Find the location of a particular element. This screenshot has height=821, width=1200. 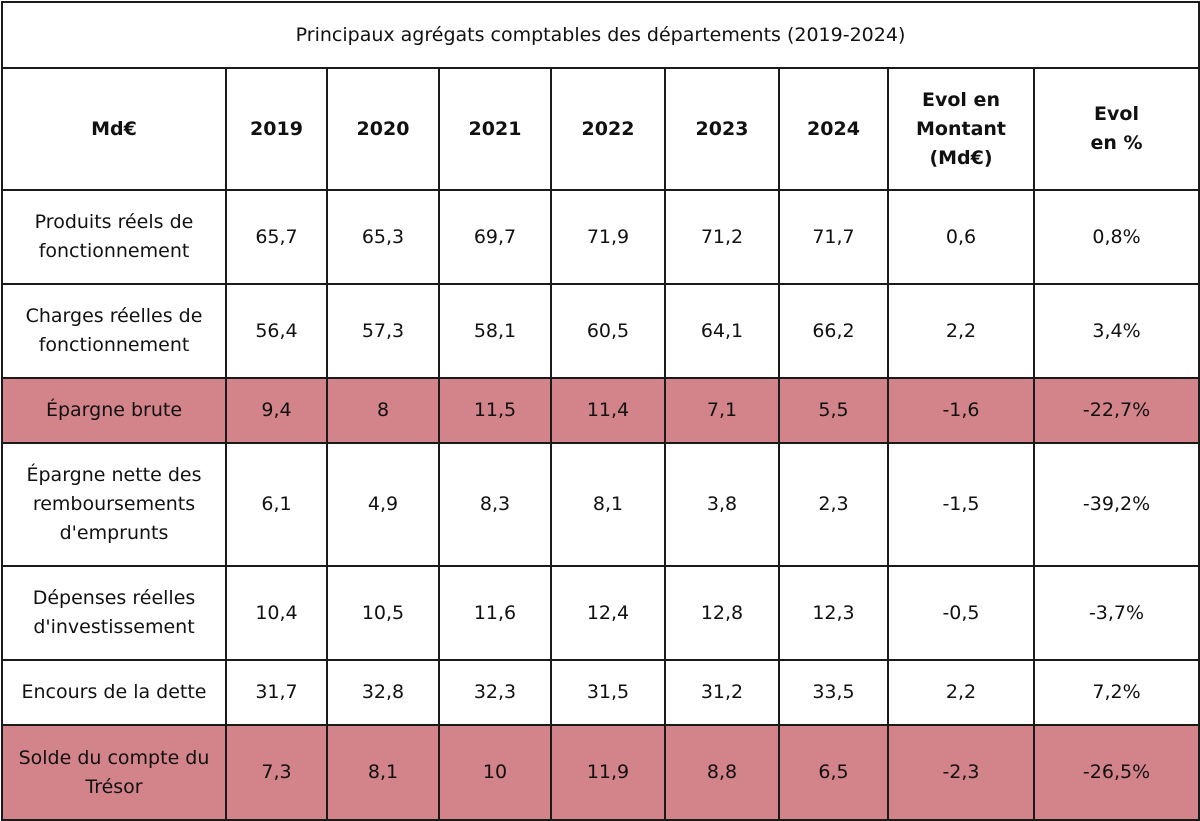

table-cell: 8,8 is located at coordinates (722, 772).